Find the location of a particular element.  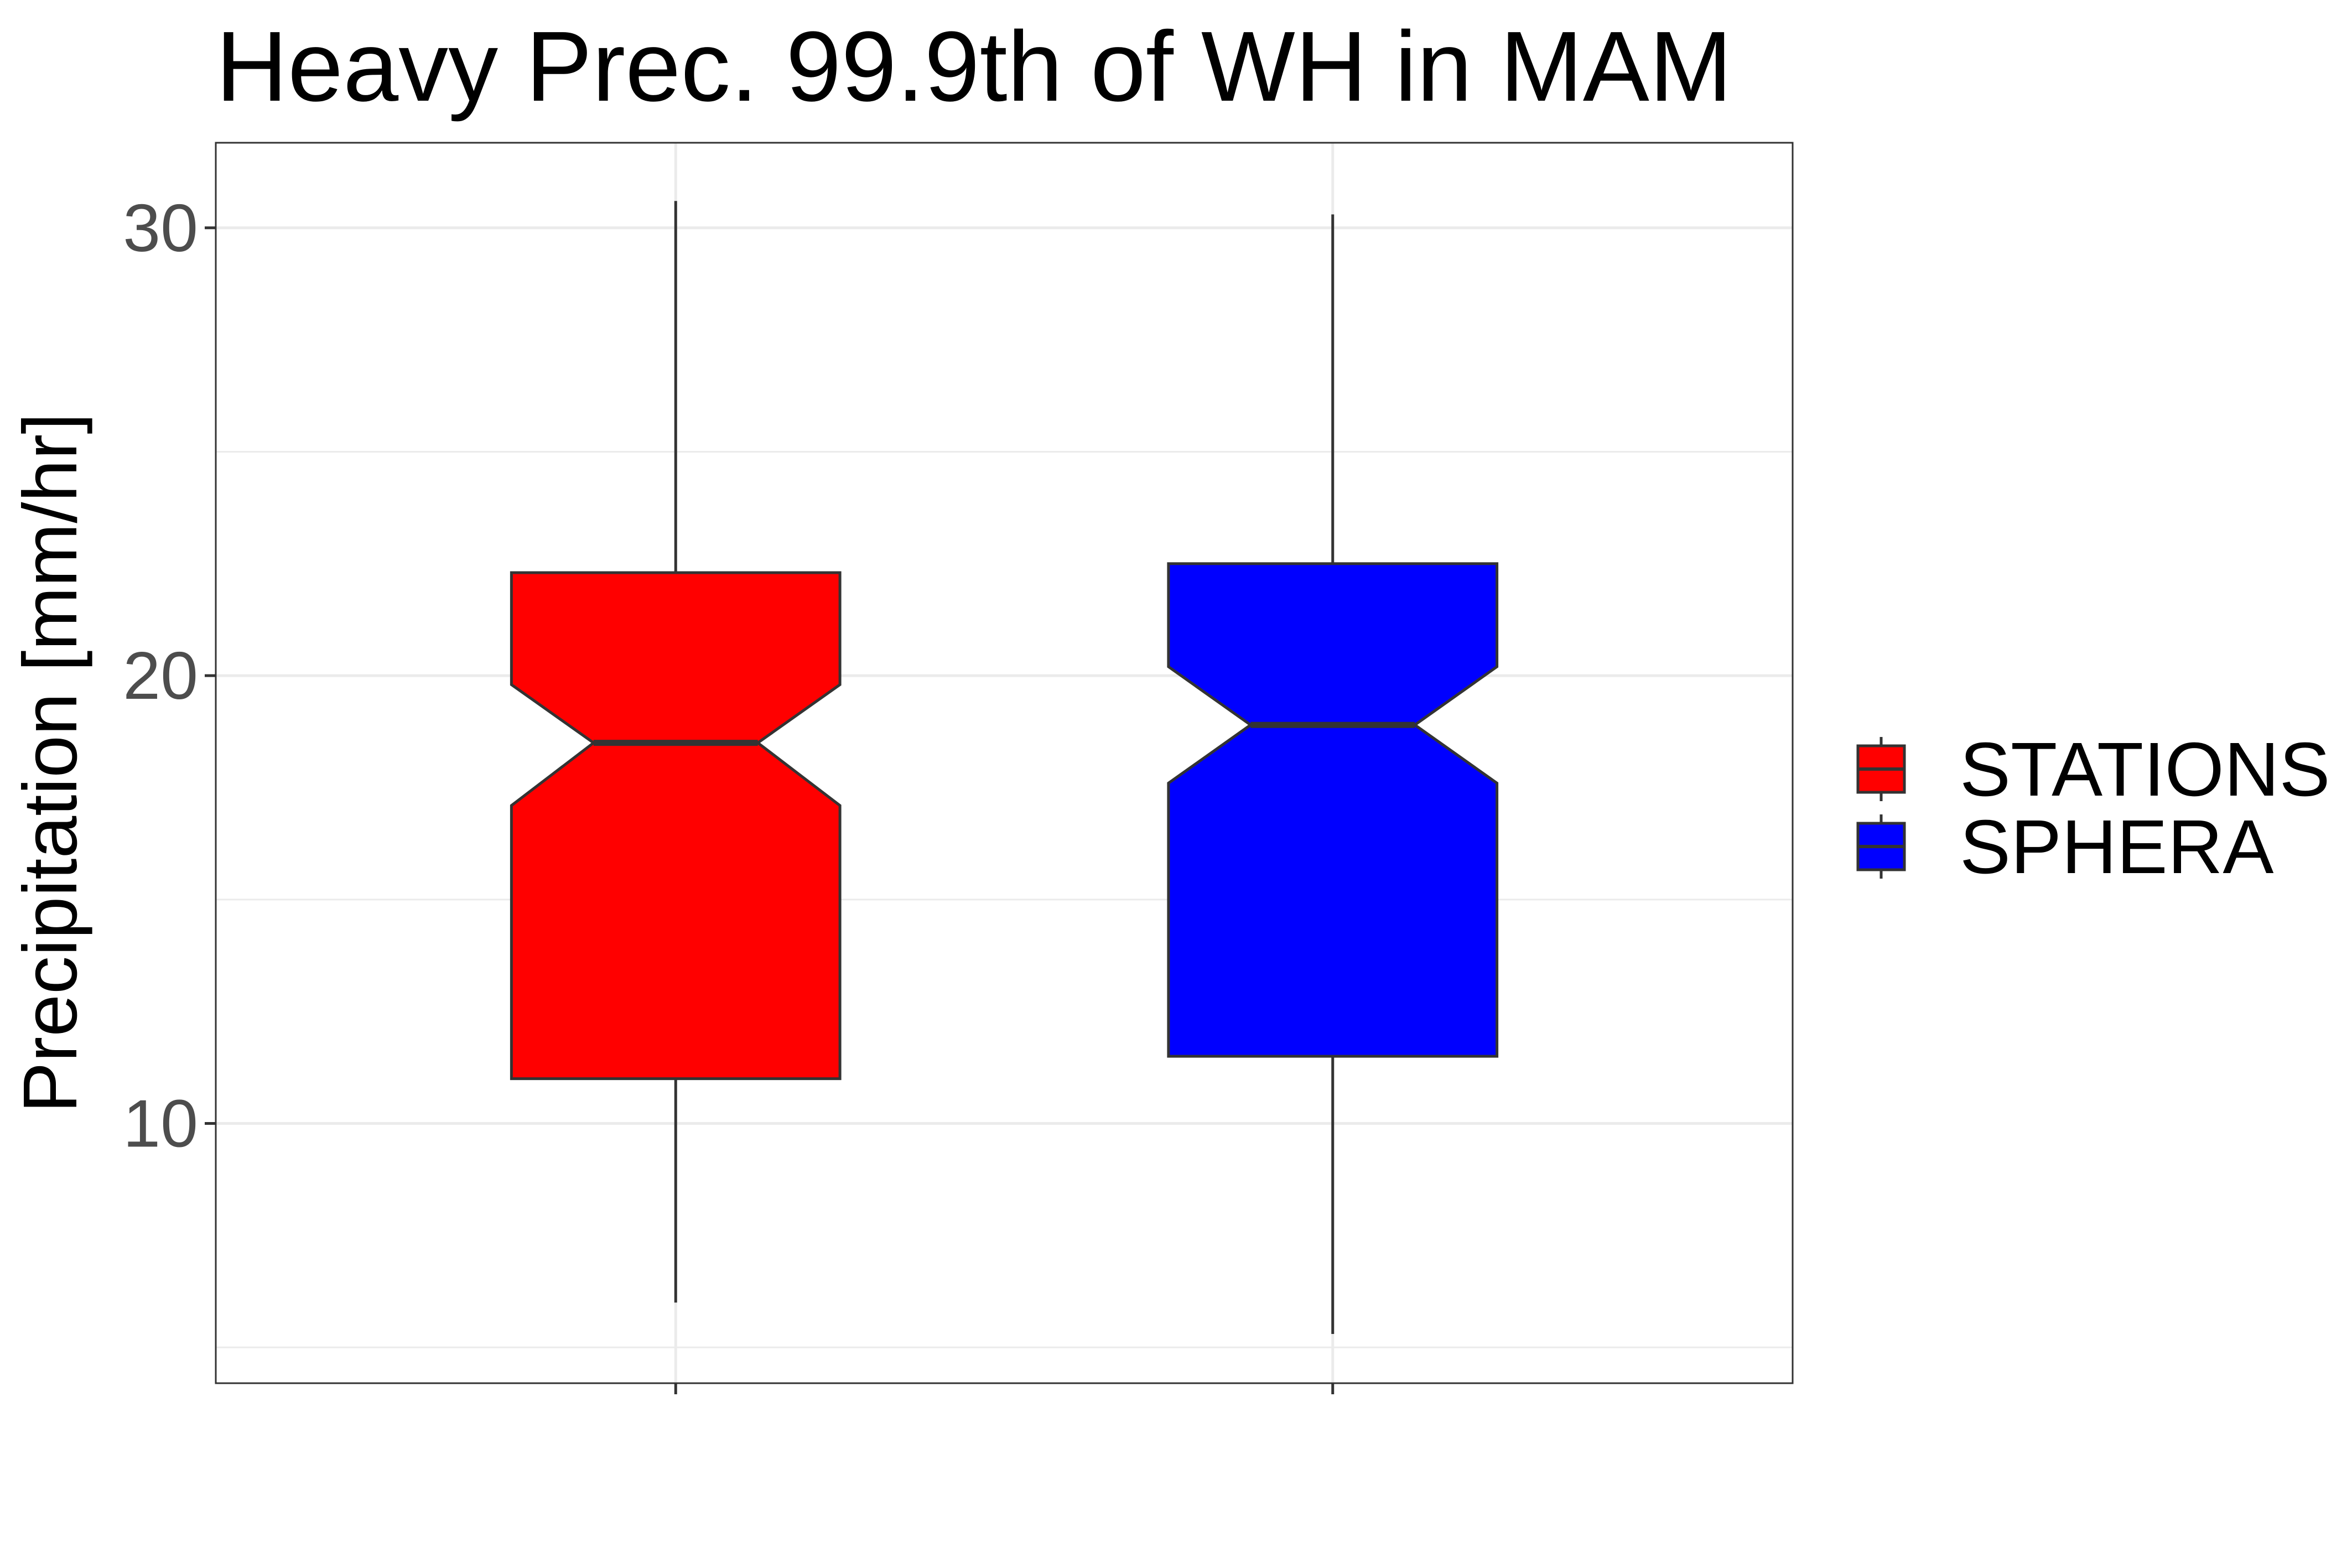

y-axis: 10 20 30 is located at coordinates (169, 676).